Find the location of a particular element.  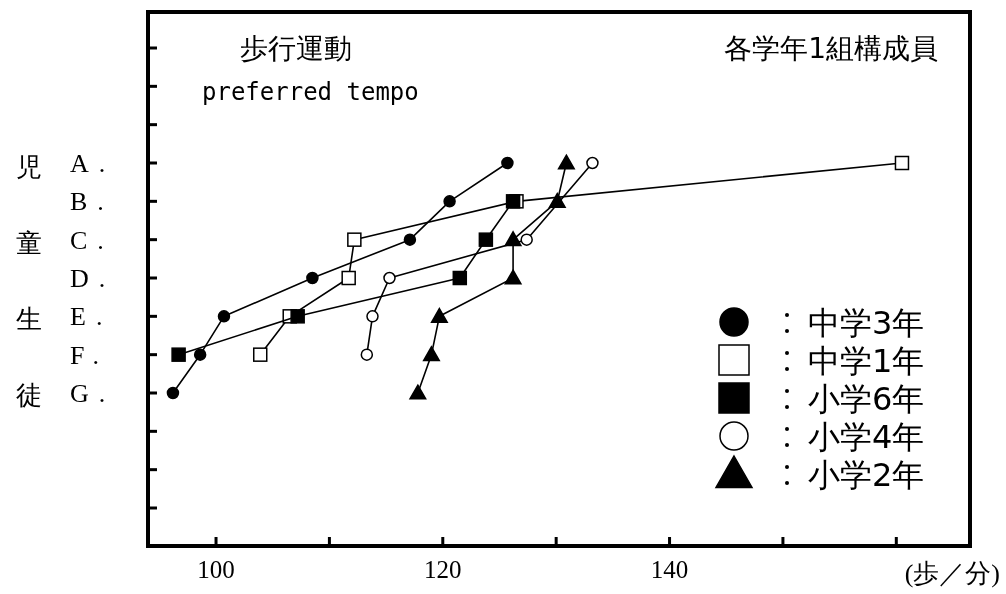

x-tick-label: 120 is located at coordinates (443, 569).